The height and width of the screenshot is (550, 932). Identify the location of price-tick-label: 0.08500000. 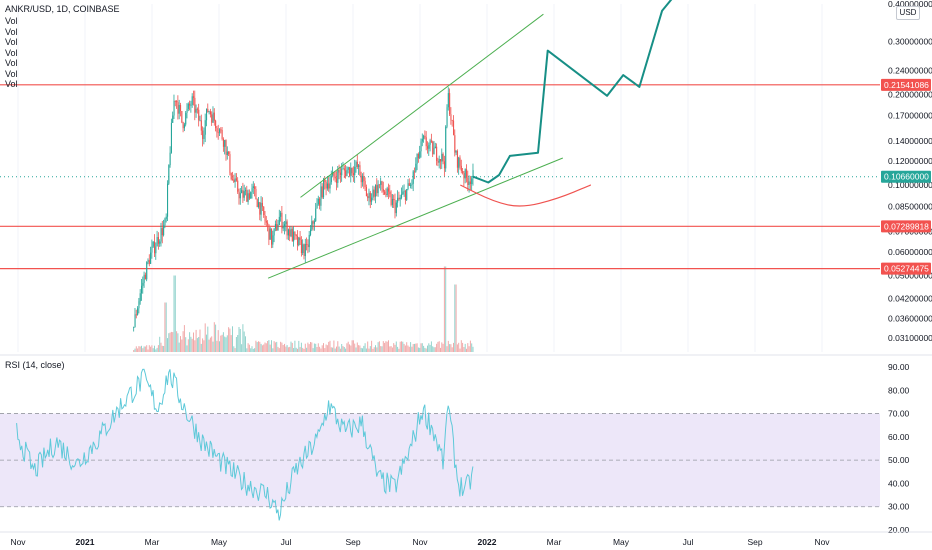
(910, 206).